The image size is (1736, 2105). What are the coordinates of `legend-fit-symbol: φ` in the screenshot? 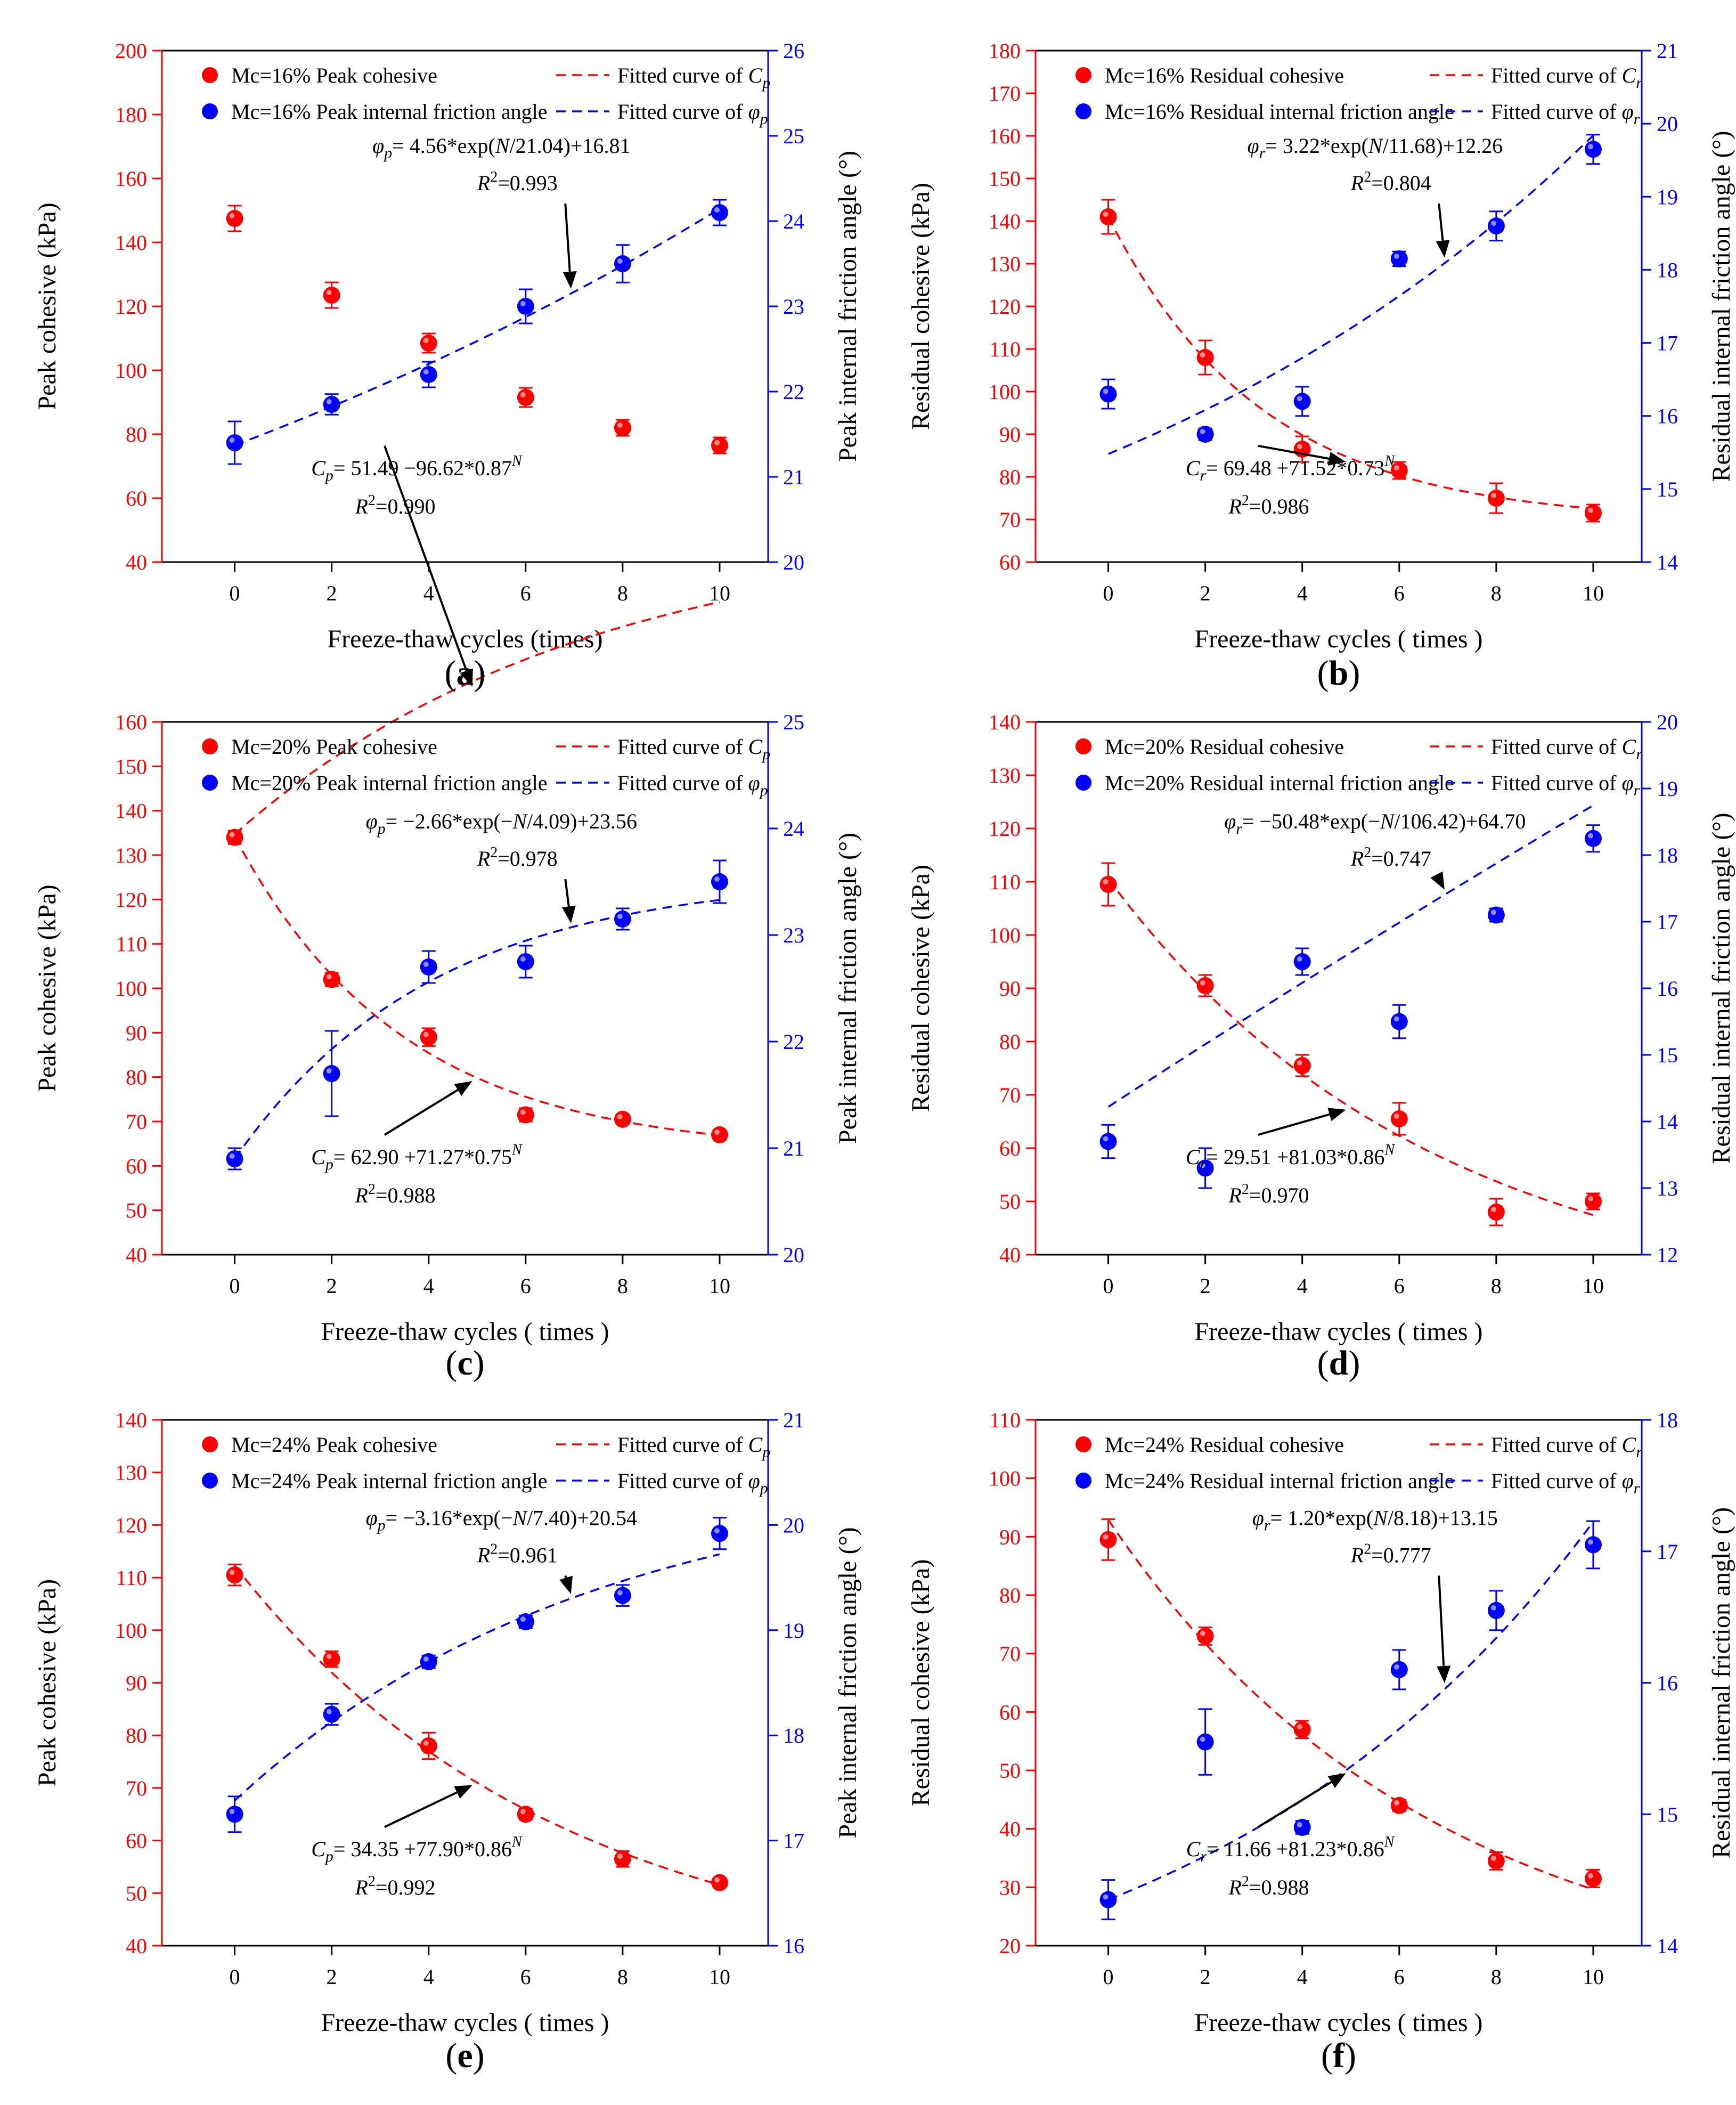 It's located at (754, 783).